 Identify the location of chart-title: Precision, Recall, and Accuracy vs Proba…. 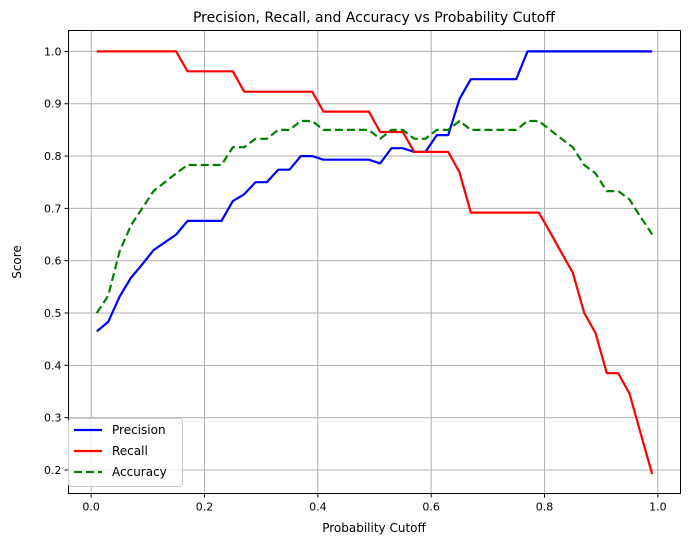
(374, 18).